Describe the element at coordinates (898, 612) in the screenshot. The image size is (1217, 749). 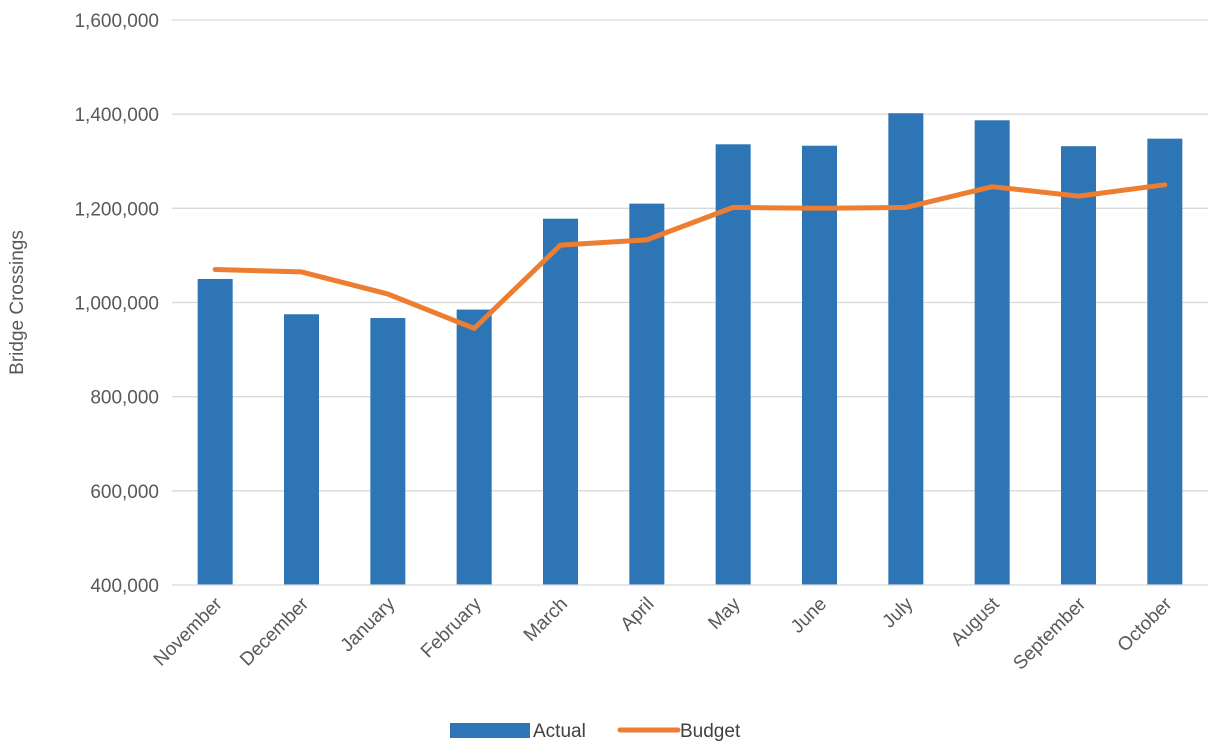
I see `x-tick-label: July` at that location.